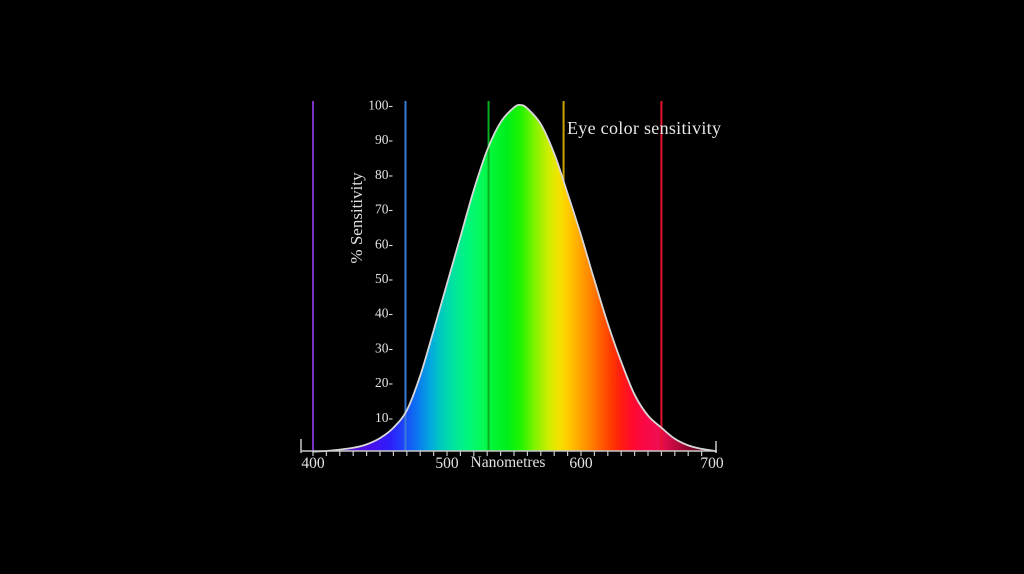  What do you see at coordinates (384, 139) in the screenshot?
I see `y-tick-label-90: 90-` at bounding box center [384, 139].